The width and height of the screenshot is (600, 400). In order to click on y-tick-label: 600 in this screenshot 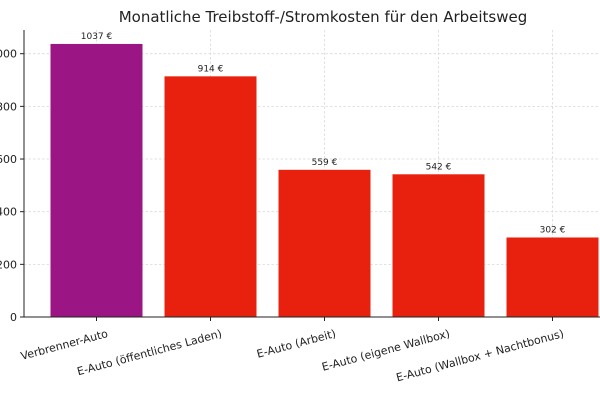, I will do `click(8, 159)`.